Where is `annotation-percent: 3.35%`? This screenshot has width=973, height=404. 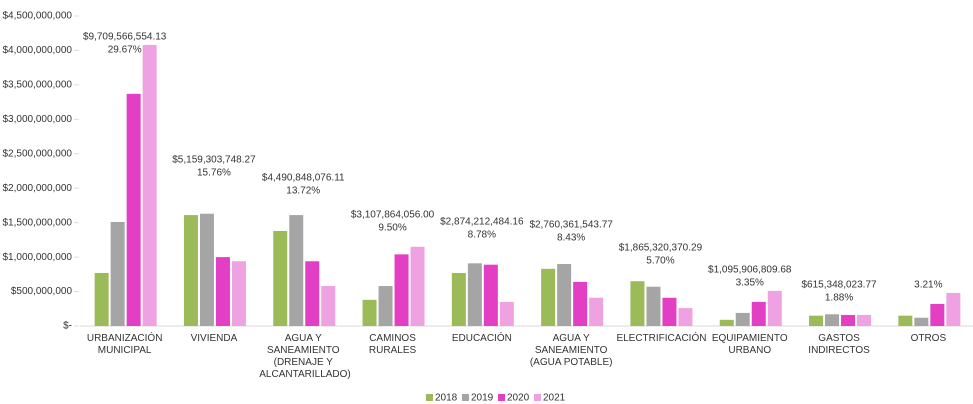
annotation-percent: 3.35% is located at coordinates (750, 283).